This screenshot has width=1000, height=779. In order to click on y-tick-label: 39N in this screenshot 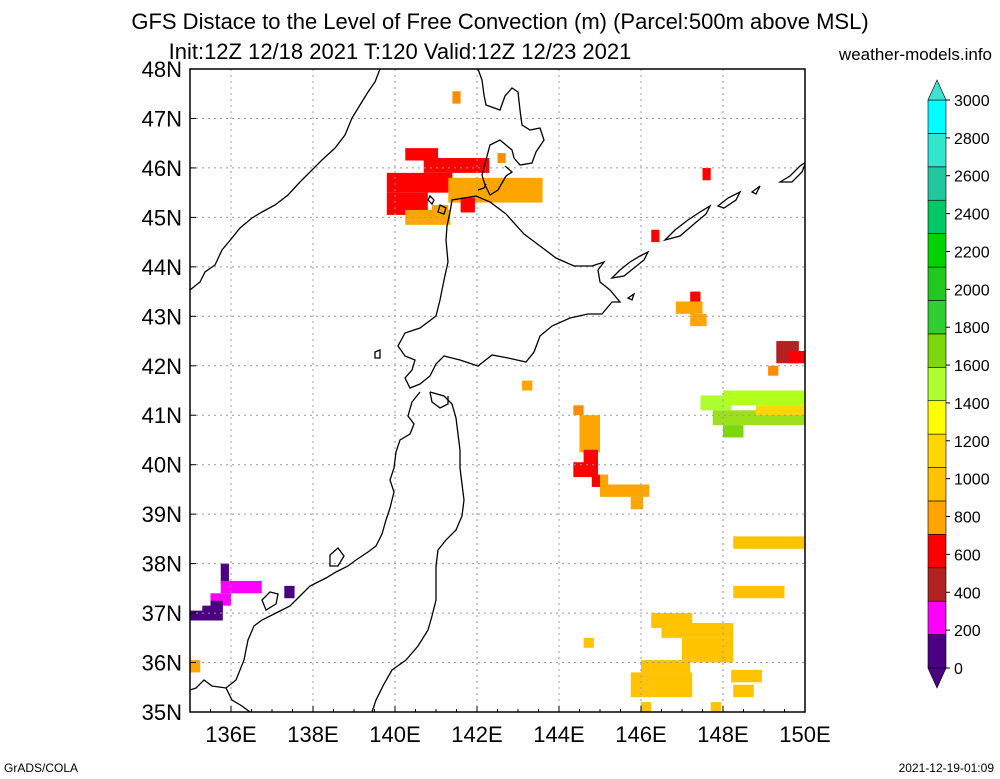, I will do `click(162, 514)`.